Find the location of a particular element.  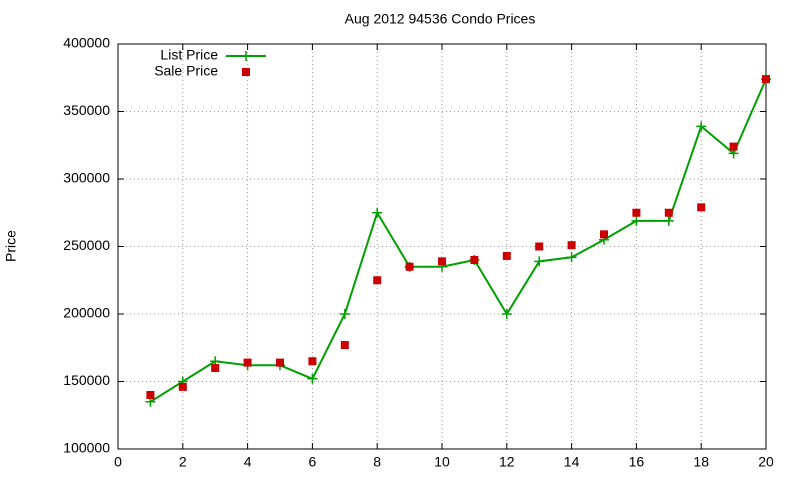

x-tick-label: 18 is located at coordinates (701, 462).